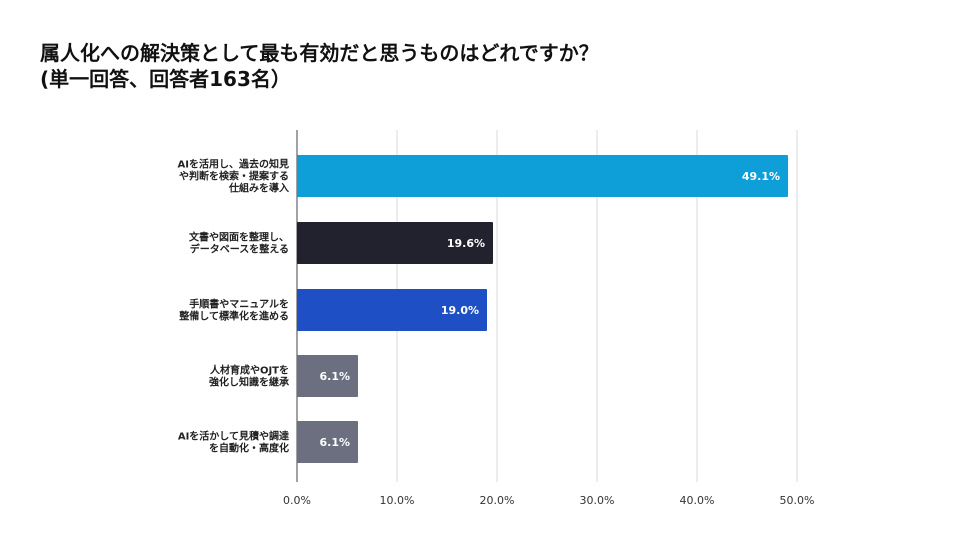 The image size is (960, 540). Describe the element at coordinates (239, 237) in the screenshot. I see `category-label-line: 文書や図面を整理し、` at that location.